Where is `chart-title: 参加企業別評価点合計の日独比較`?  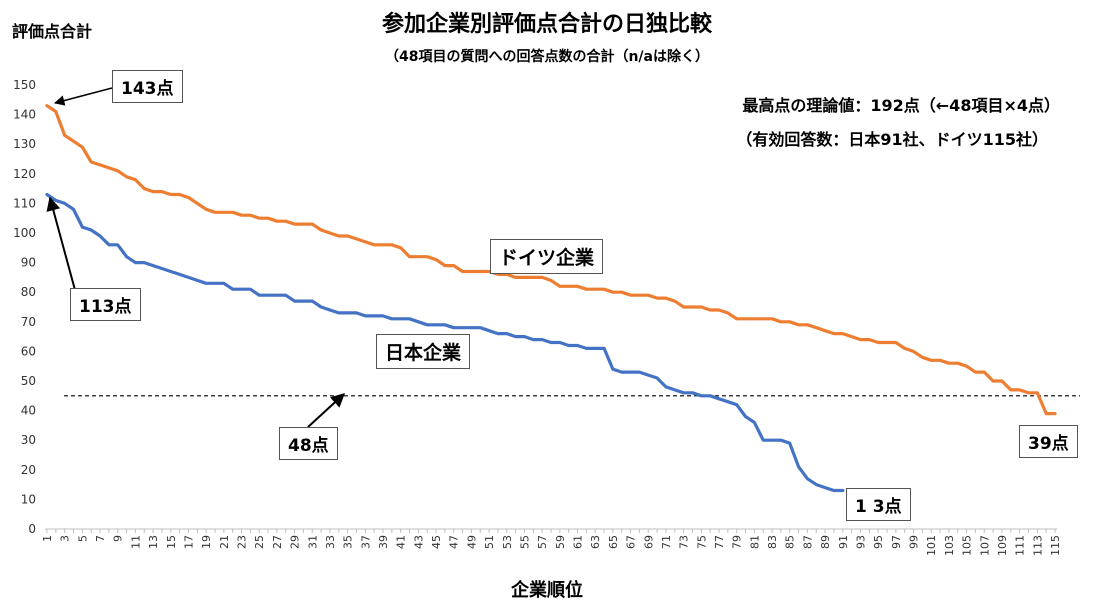 chart-title: 参加企業別評価点合計の日独比較 is located at coordinates (546, 24).